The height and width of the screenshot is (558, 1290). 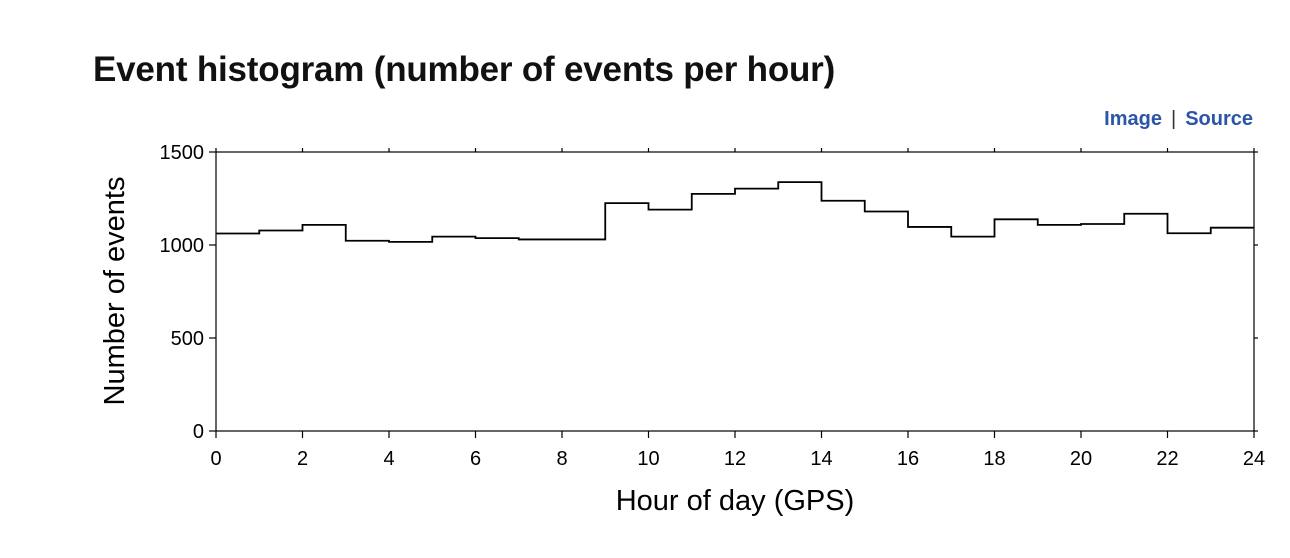 What do you see at coordinates (1081, 459) in the screenshot?
I see `x-tick-label: 20` at bounding box center [1081, 459].